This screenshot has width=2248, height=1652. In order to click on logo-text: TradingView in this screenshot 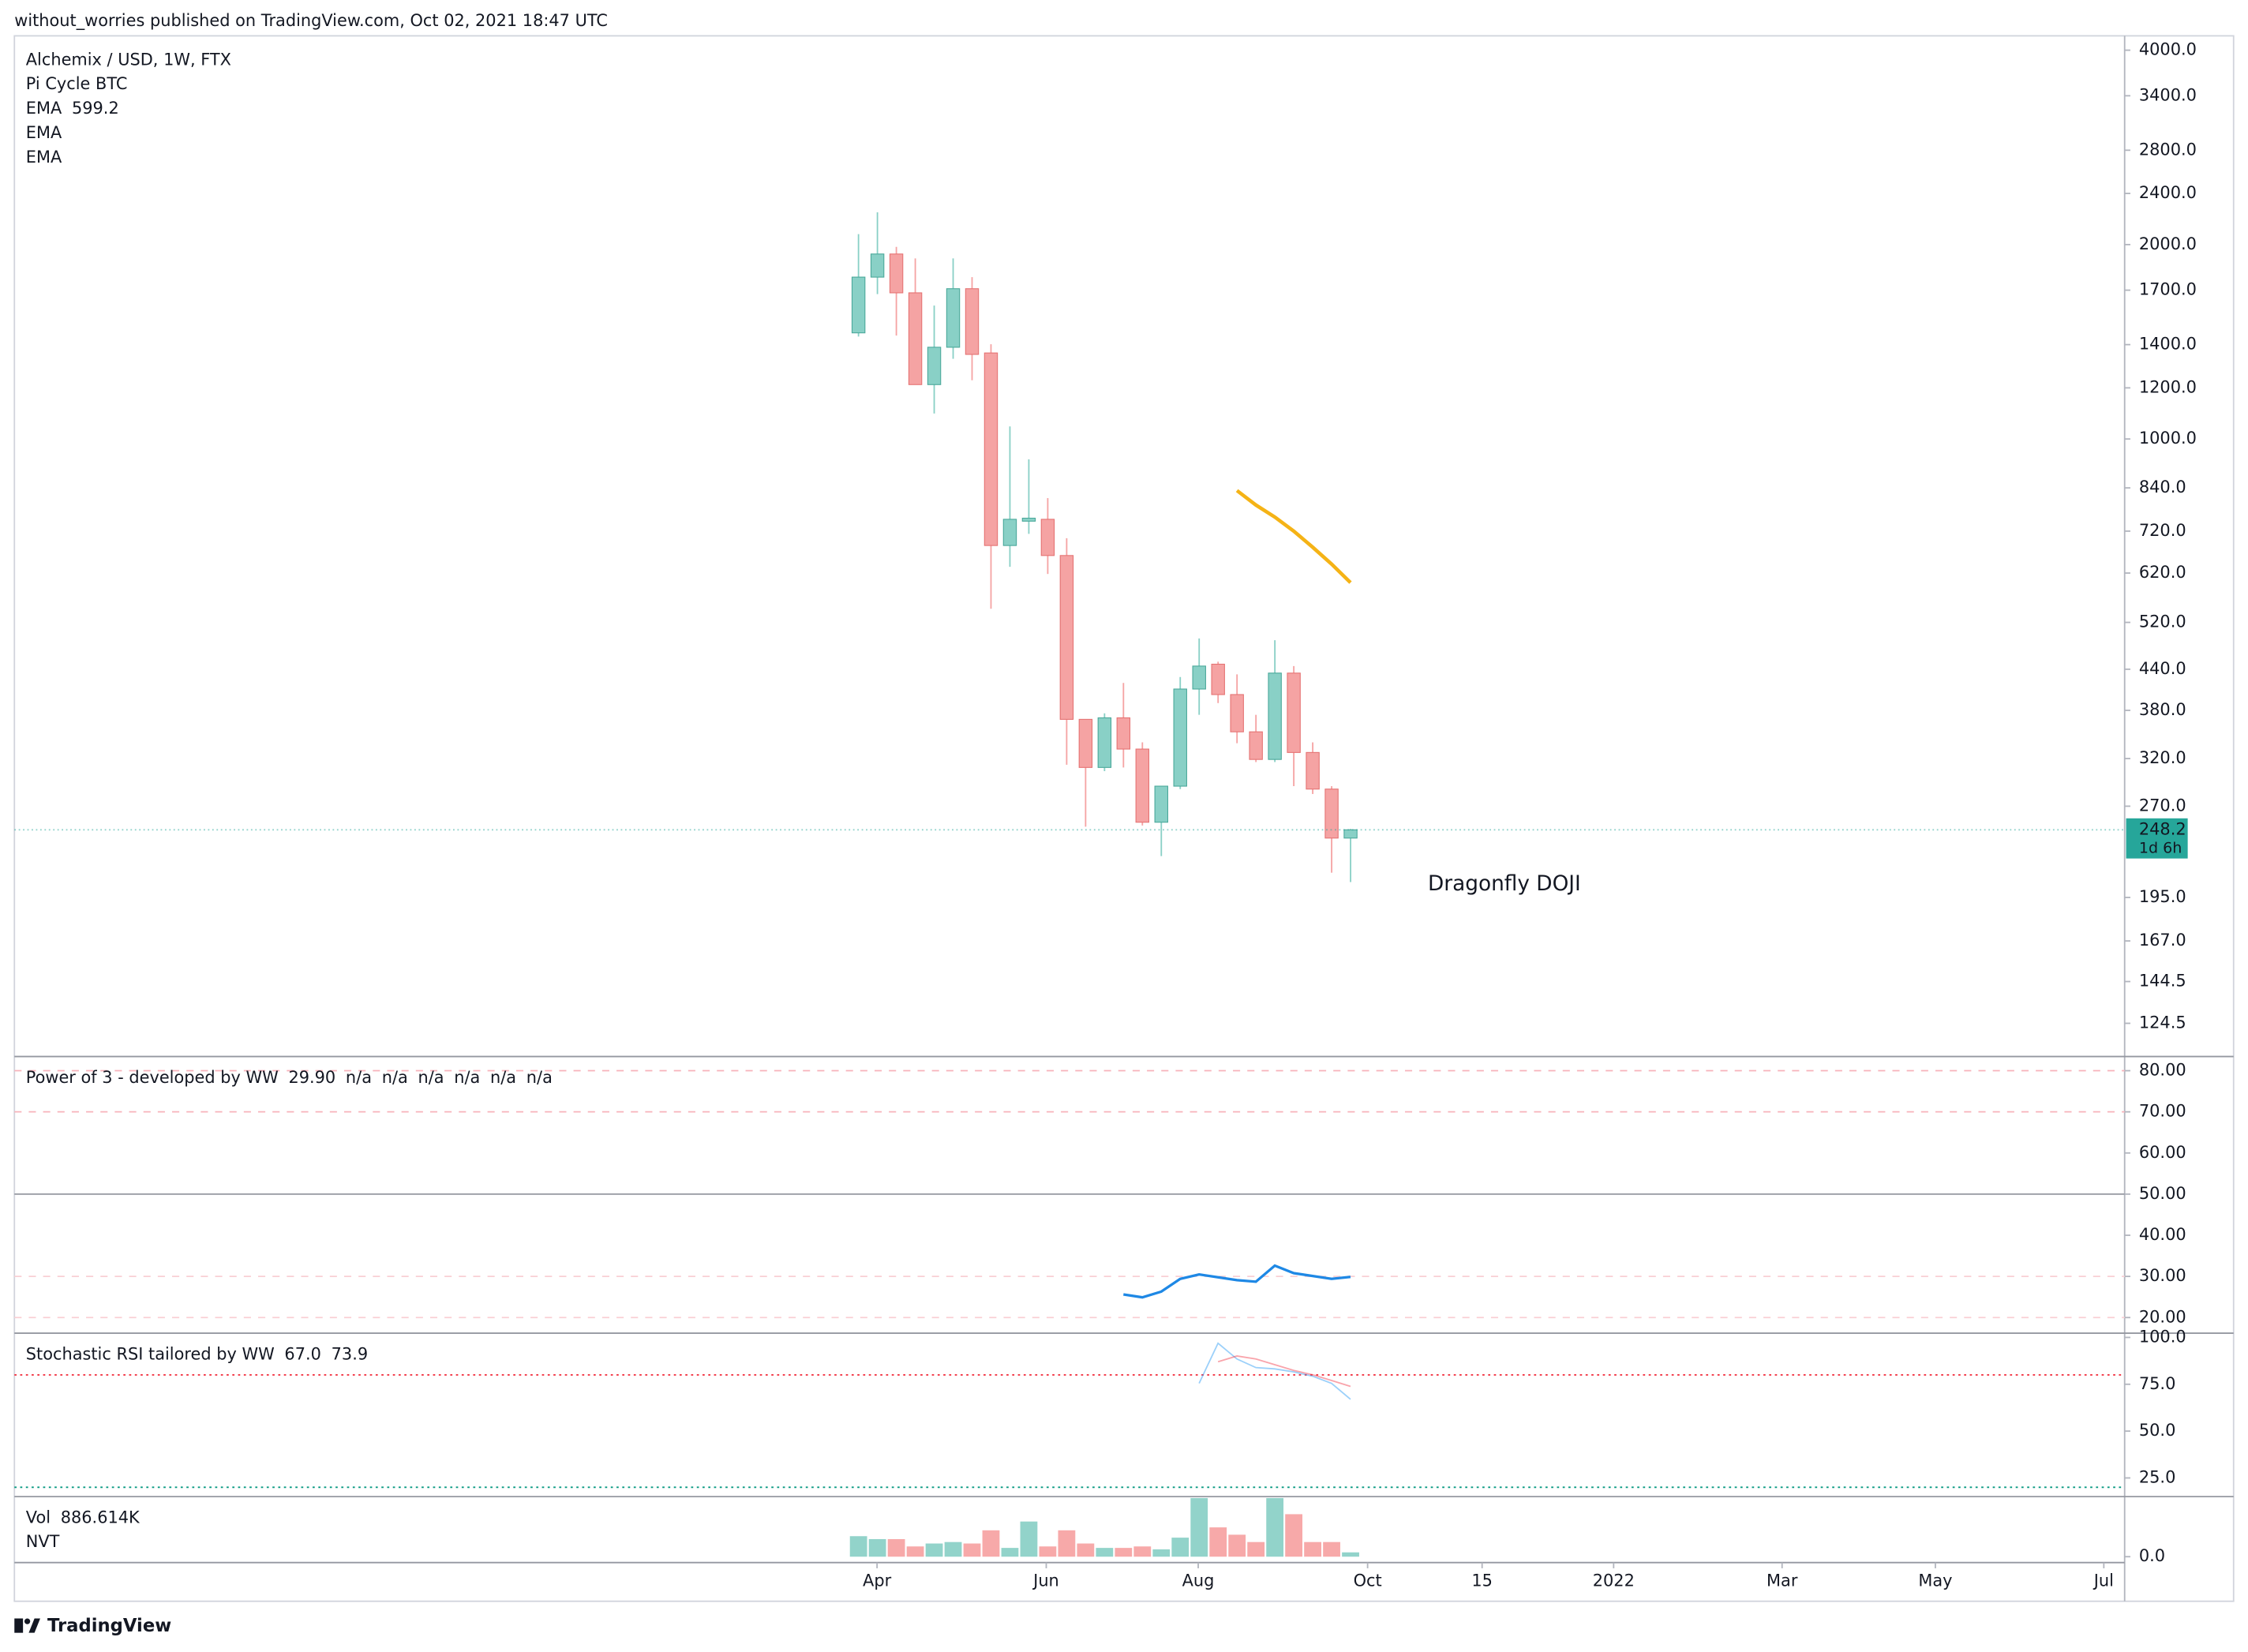, I will do `click(109, 1626)`.